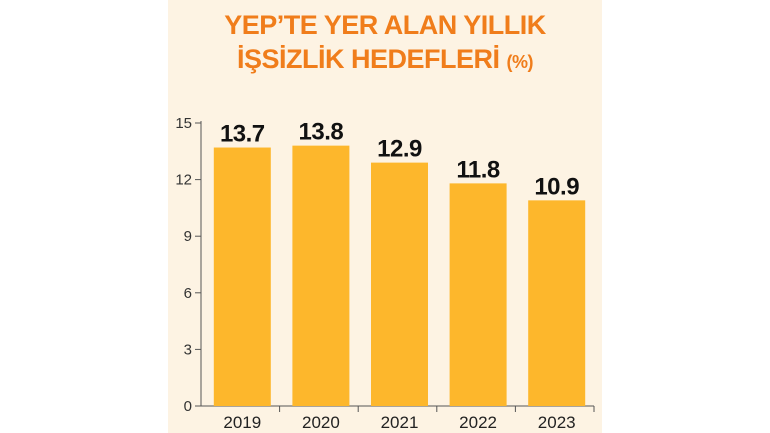 The width and height of the screenshot is (770, 433). I want to click on data-label: 13.7, so click(242, 134).